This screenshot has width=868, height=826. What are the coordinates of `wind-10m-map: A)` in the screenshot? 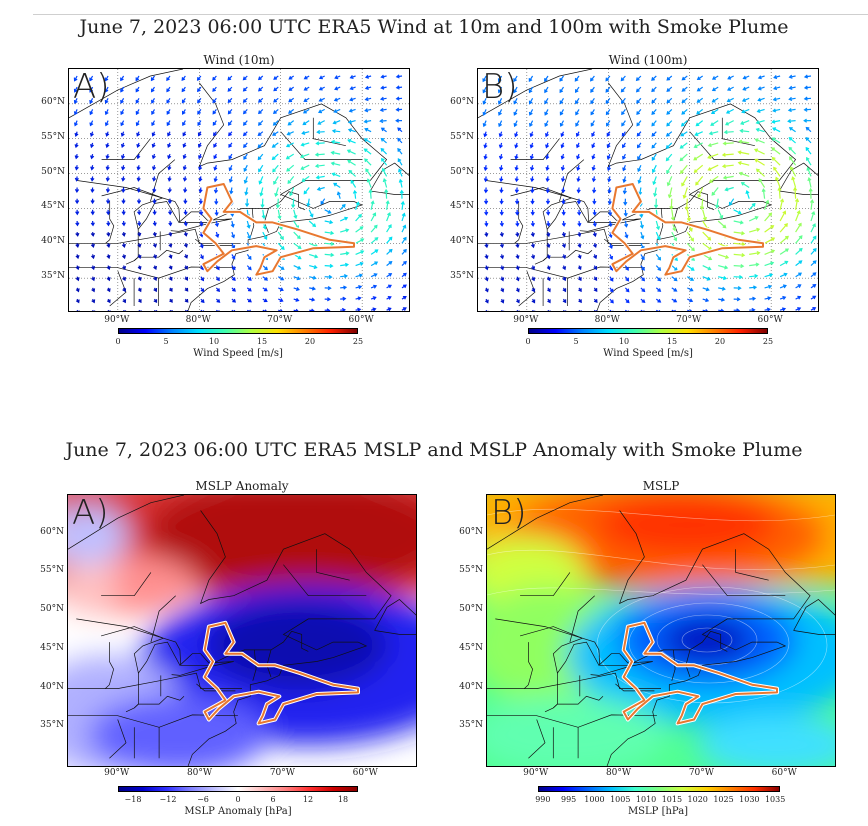 It's located at (239, 190).